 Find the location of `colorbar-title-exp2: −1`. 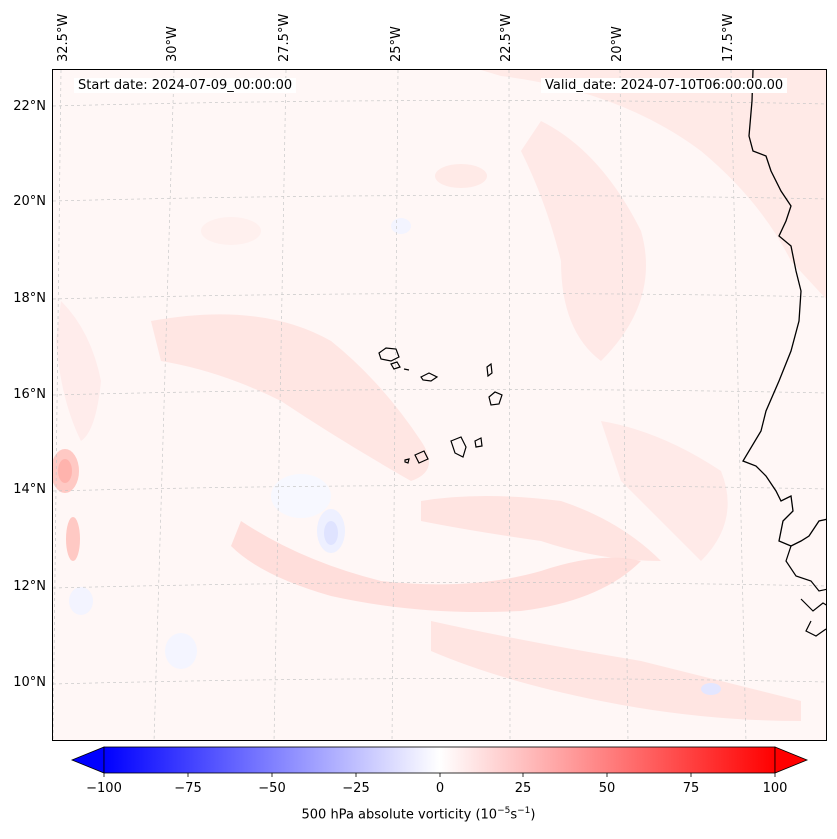

colorbar-title-exp2: −1 is located at coordinates (524, 811).